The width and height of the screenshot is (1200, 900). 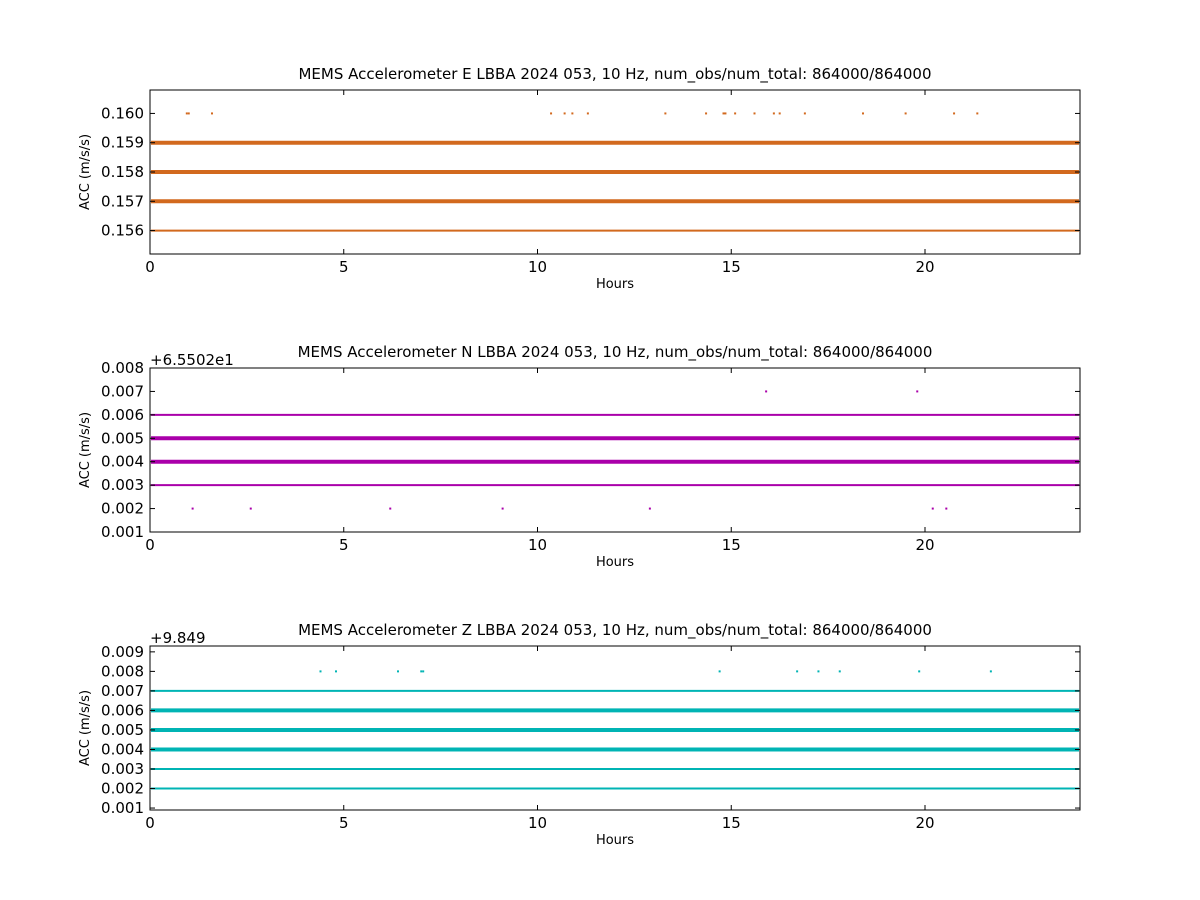 I want to click on x-tick-label-n-4: 20, so click(x=924, y=545).